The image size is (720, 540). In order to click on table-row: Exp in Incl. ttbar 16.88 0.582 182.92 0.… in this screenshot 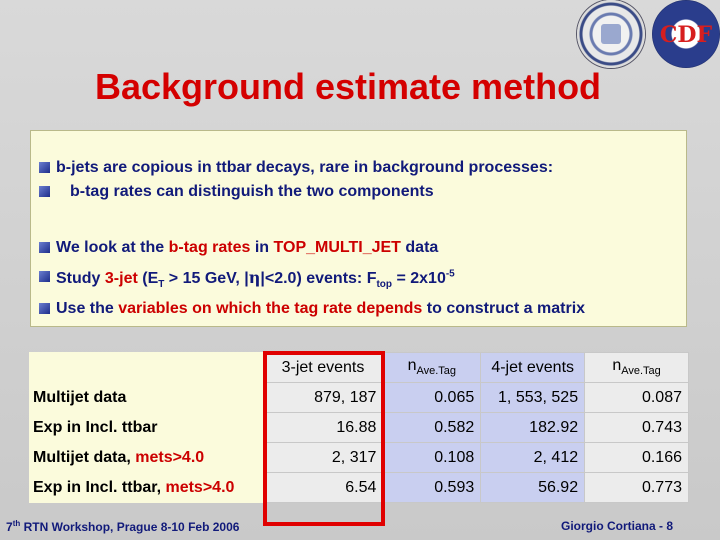, I will do `click(359, 427)`.